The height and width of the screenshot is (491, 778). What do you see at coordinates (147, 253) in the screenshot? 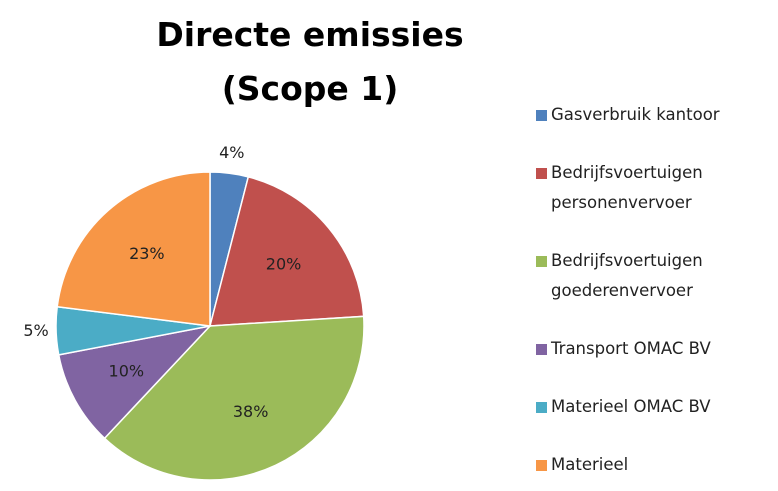
I see `data-label: 23%` at bounding box center [147, 253].